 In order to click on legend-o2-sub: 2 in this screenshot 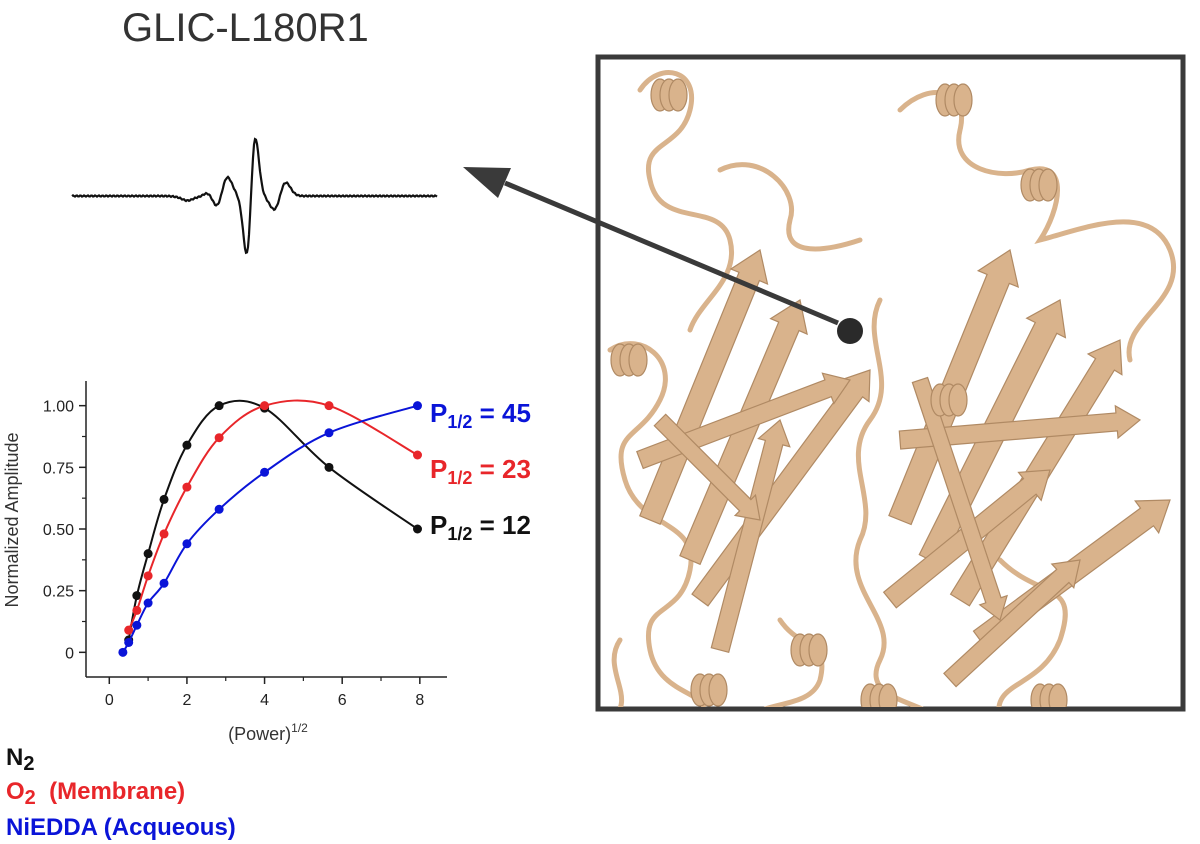, I will do `click(30, 798)`.